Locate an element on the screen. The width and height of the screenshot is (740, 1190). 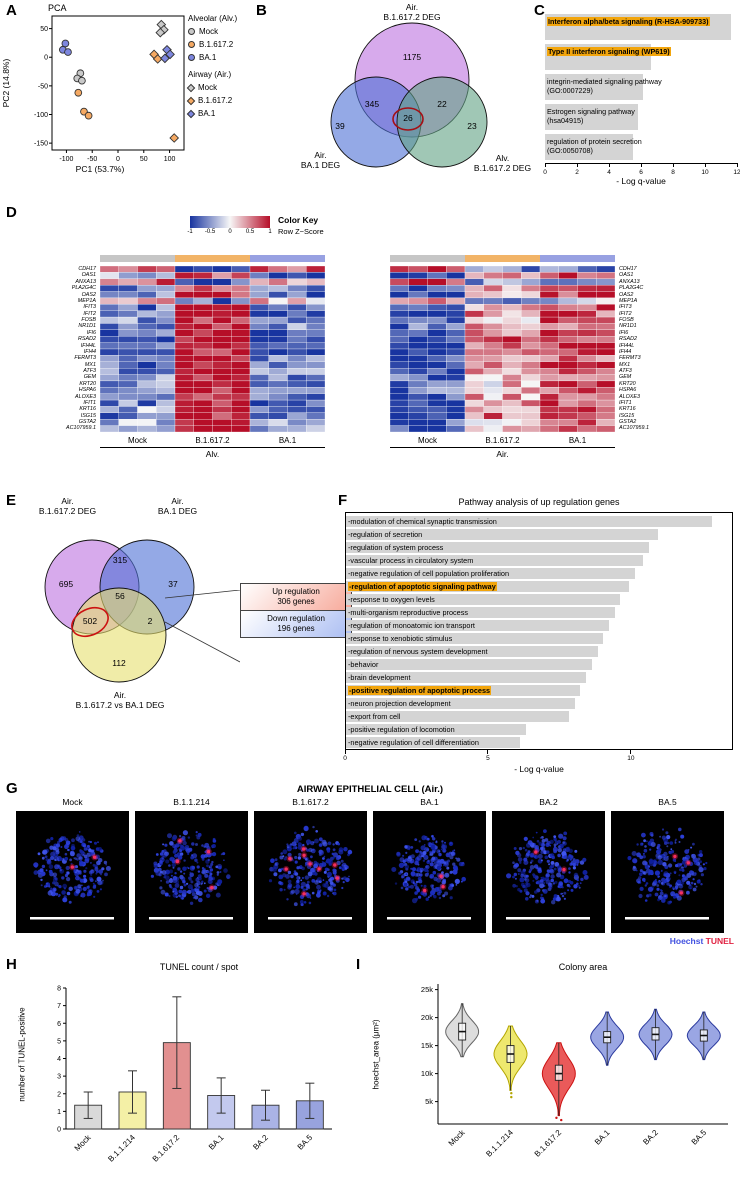
legend-airway-title: Airway (Air.) is located at coordinates (210, 74).